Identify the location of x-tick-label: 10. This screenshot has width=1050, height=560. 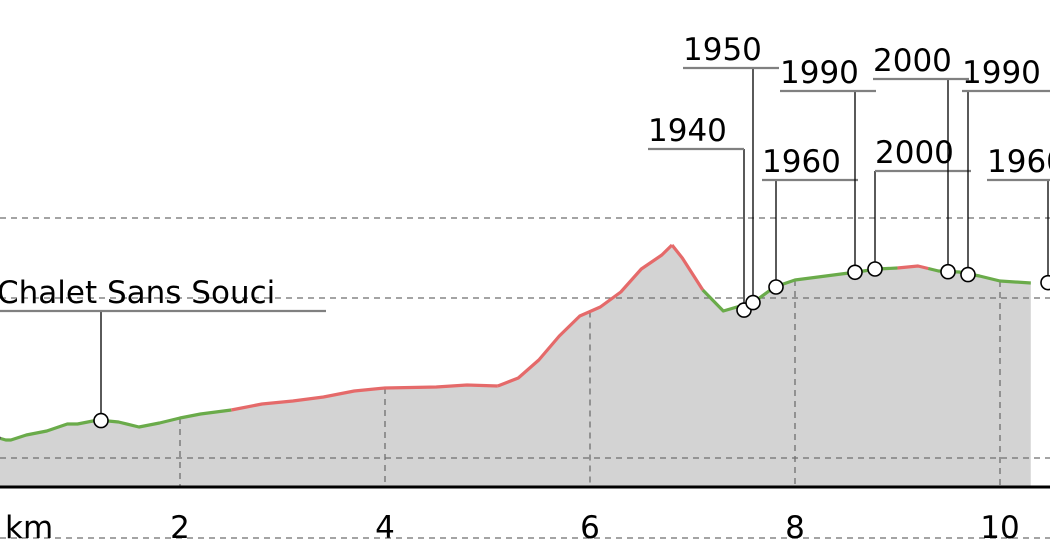
(999, 528).